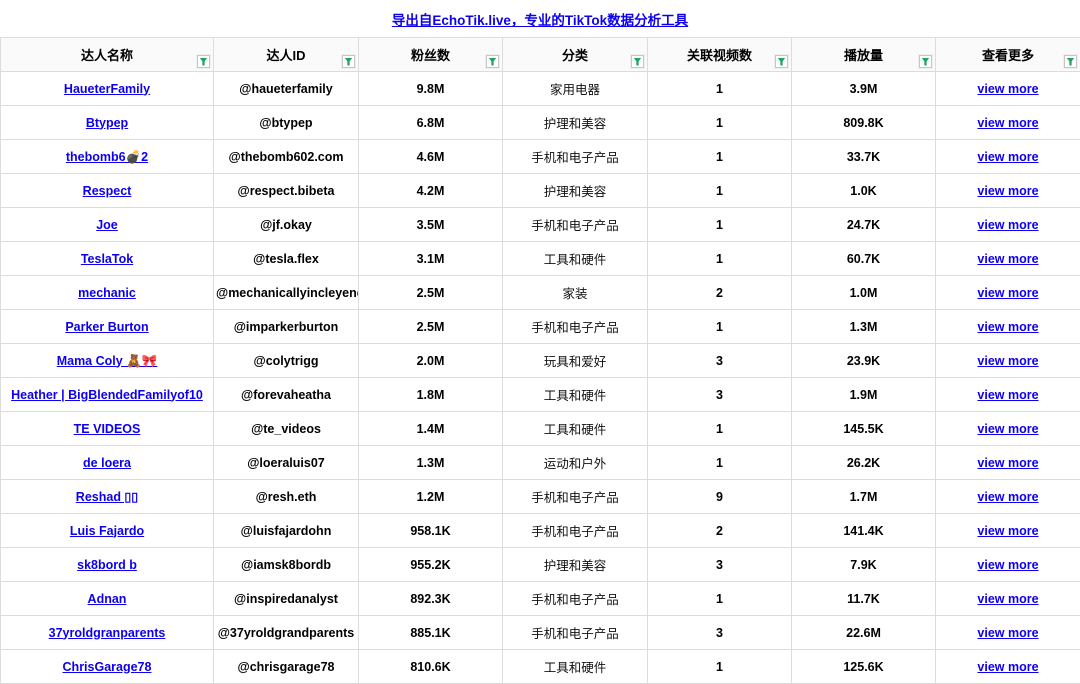 The image size is (1080, 684). I want to click on followers-count: 955.2K, so click(431, 565).